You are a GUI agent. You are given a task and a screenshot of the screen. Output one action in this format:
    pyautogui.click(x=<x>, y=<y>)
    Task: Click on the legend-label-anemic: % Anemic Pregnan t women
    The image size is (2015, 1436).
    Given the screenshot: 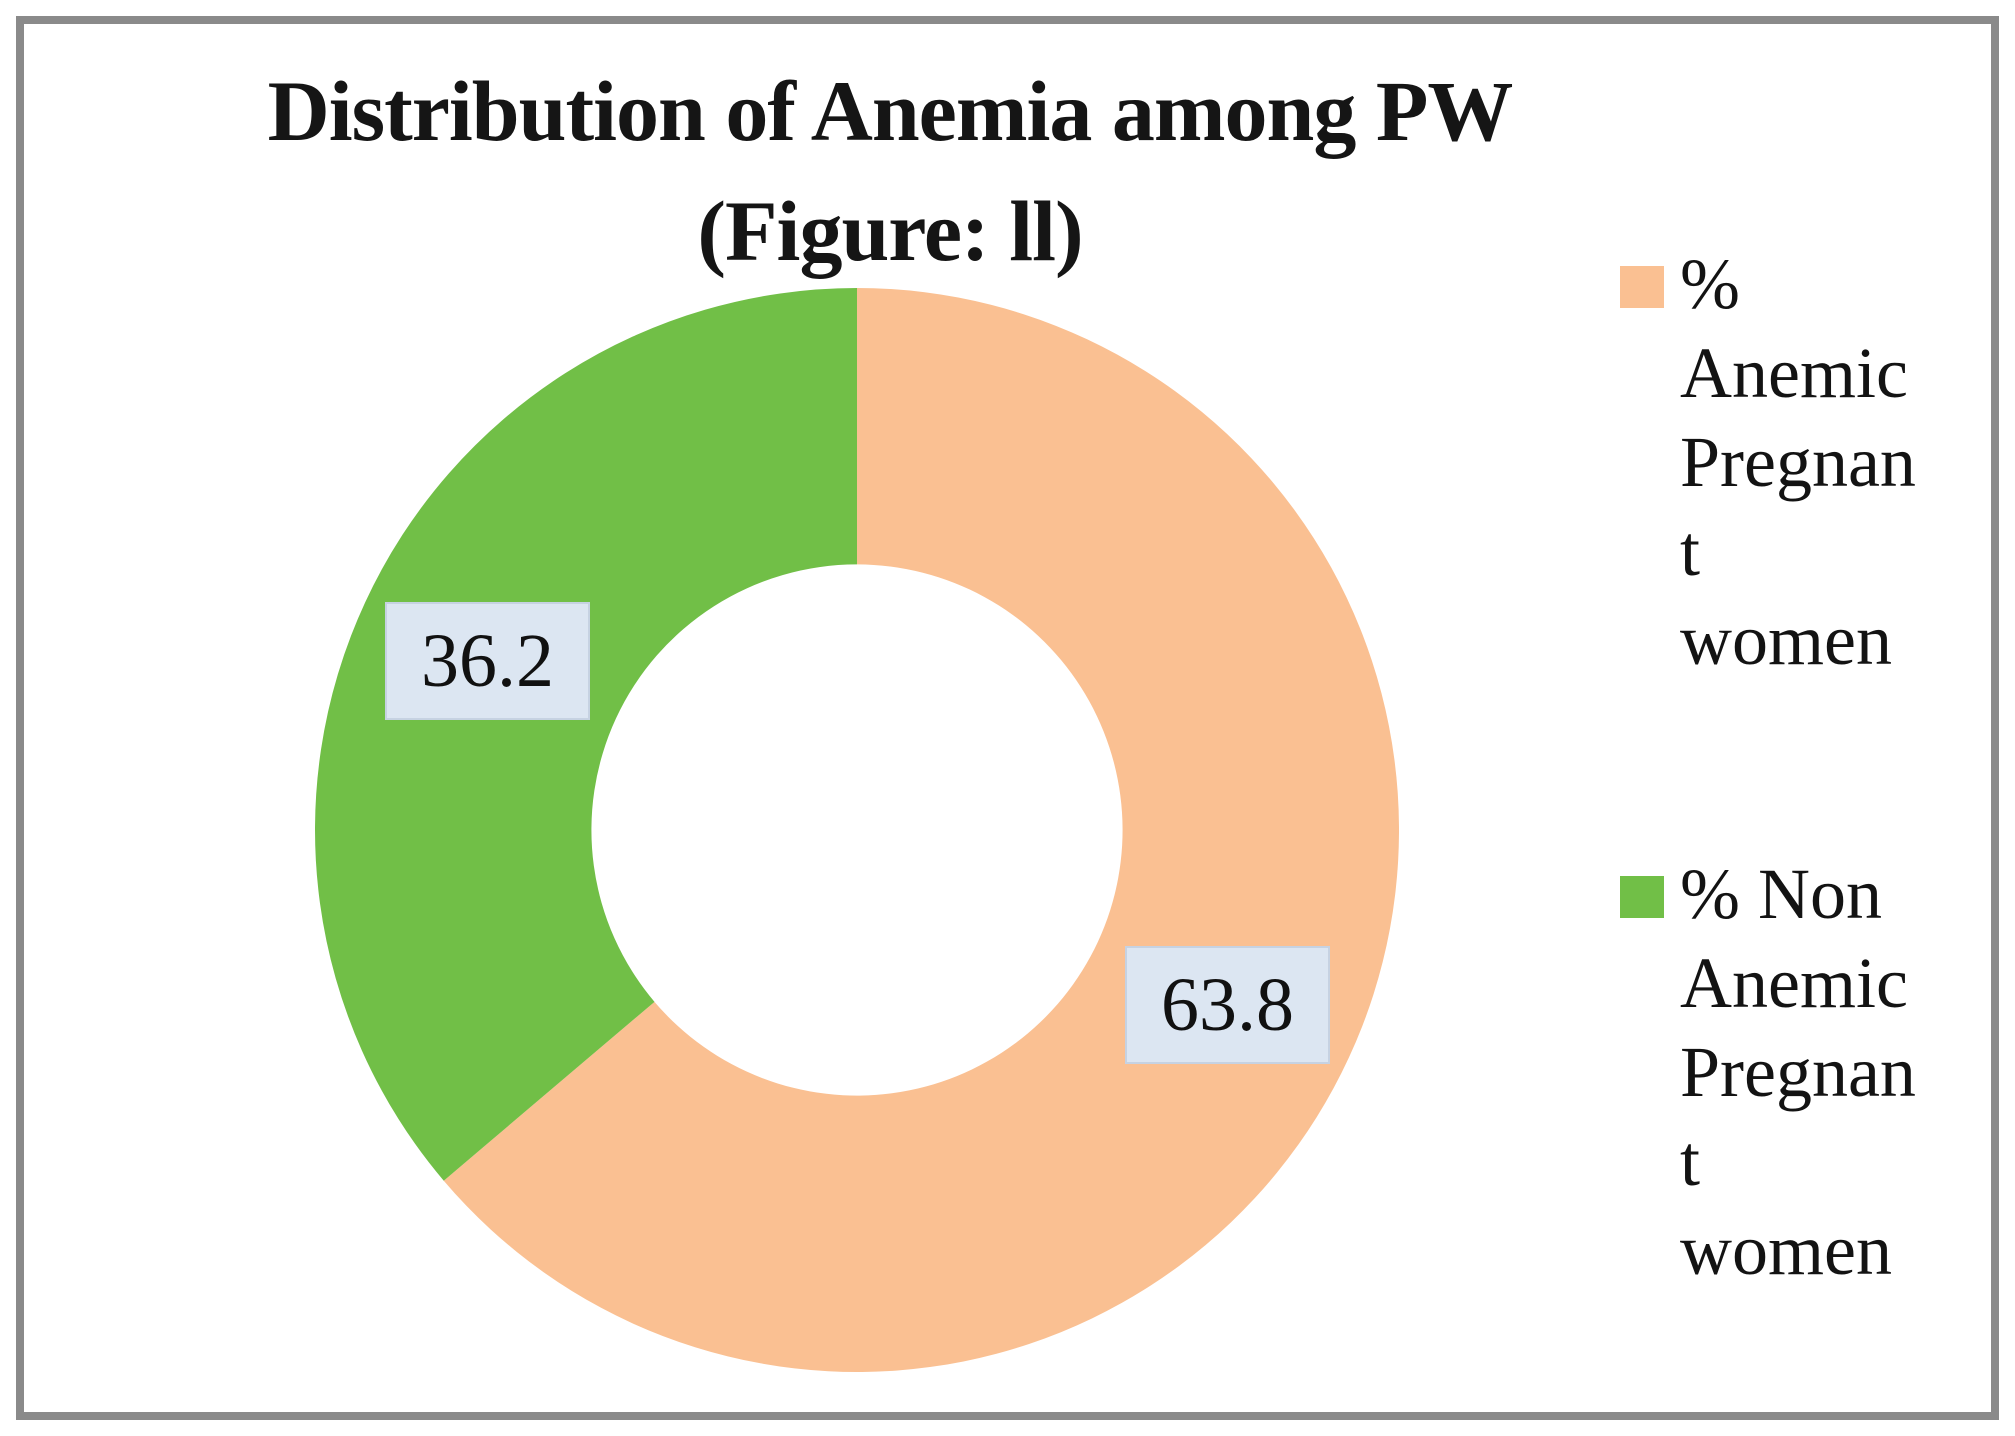 What is the action you would take?
    pyautogui.click(x=1798, y=462)
    